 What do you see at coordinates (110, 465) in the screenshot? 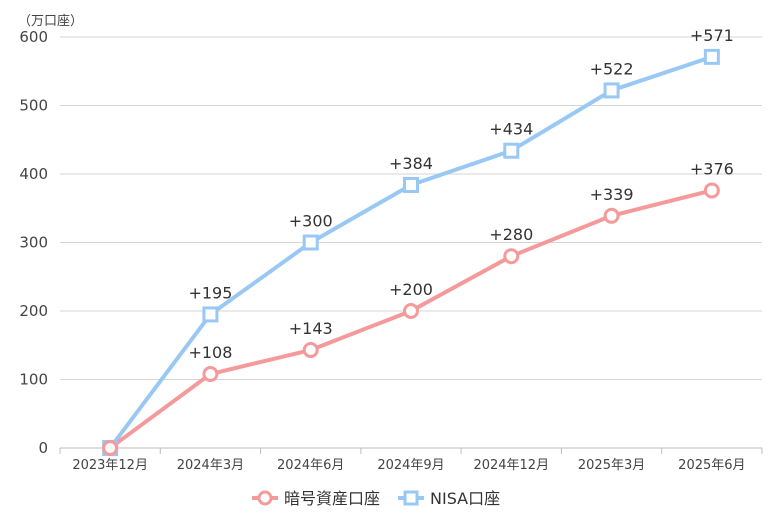
I see `x-tick-label: 2023年12月` at bounding box center [110, 465].